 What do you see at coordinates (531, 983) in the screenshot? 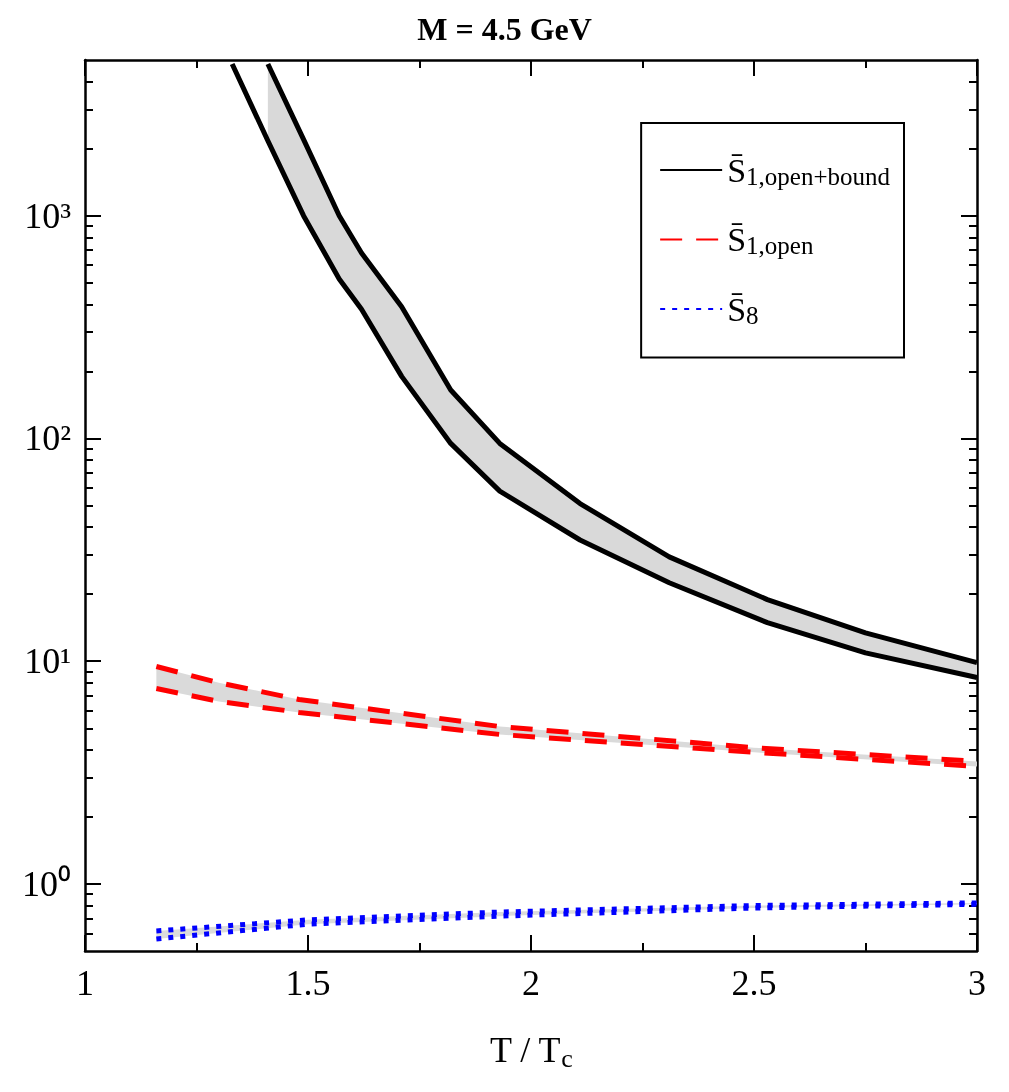
I see `x-tick-label: 2` at bounding box center [531, 983].